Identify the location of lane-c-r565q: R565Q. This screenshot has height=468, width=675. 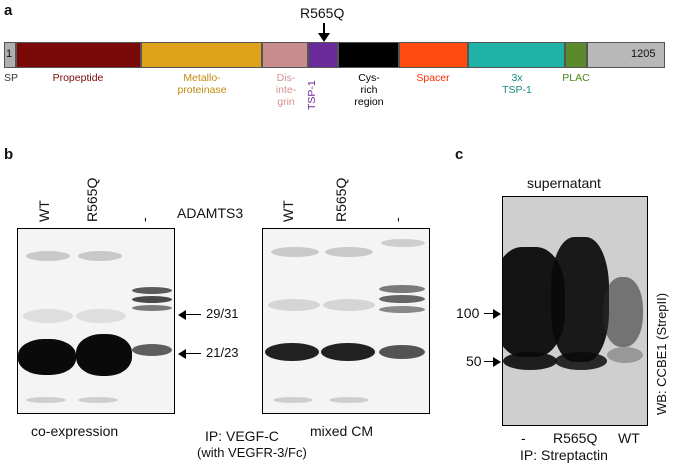
(575, 438).